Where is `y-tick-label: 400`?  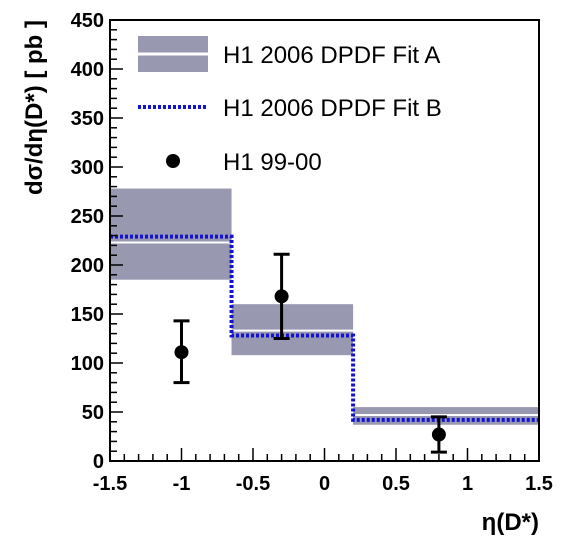
y-tick-label: 400 is located at coordinates (87, 70).